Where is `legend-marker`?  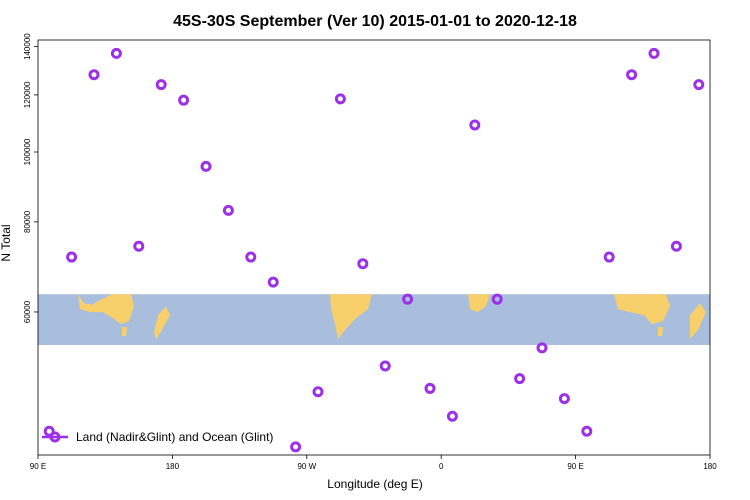
legend-marker is located at coordinates (55, 437).